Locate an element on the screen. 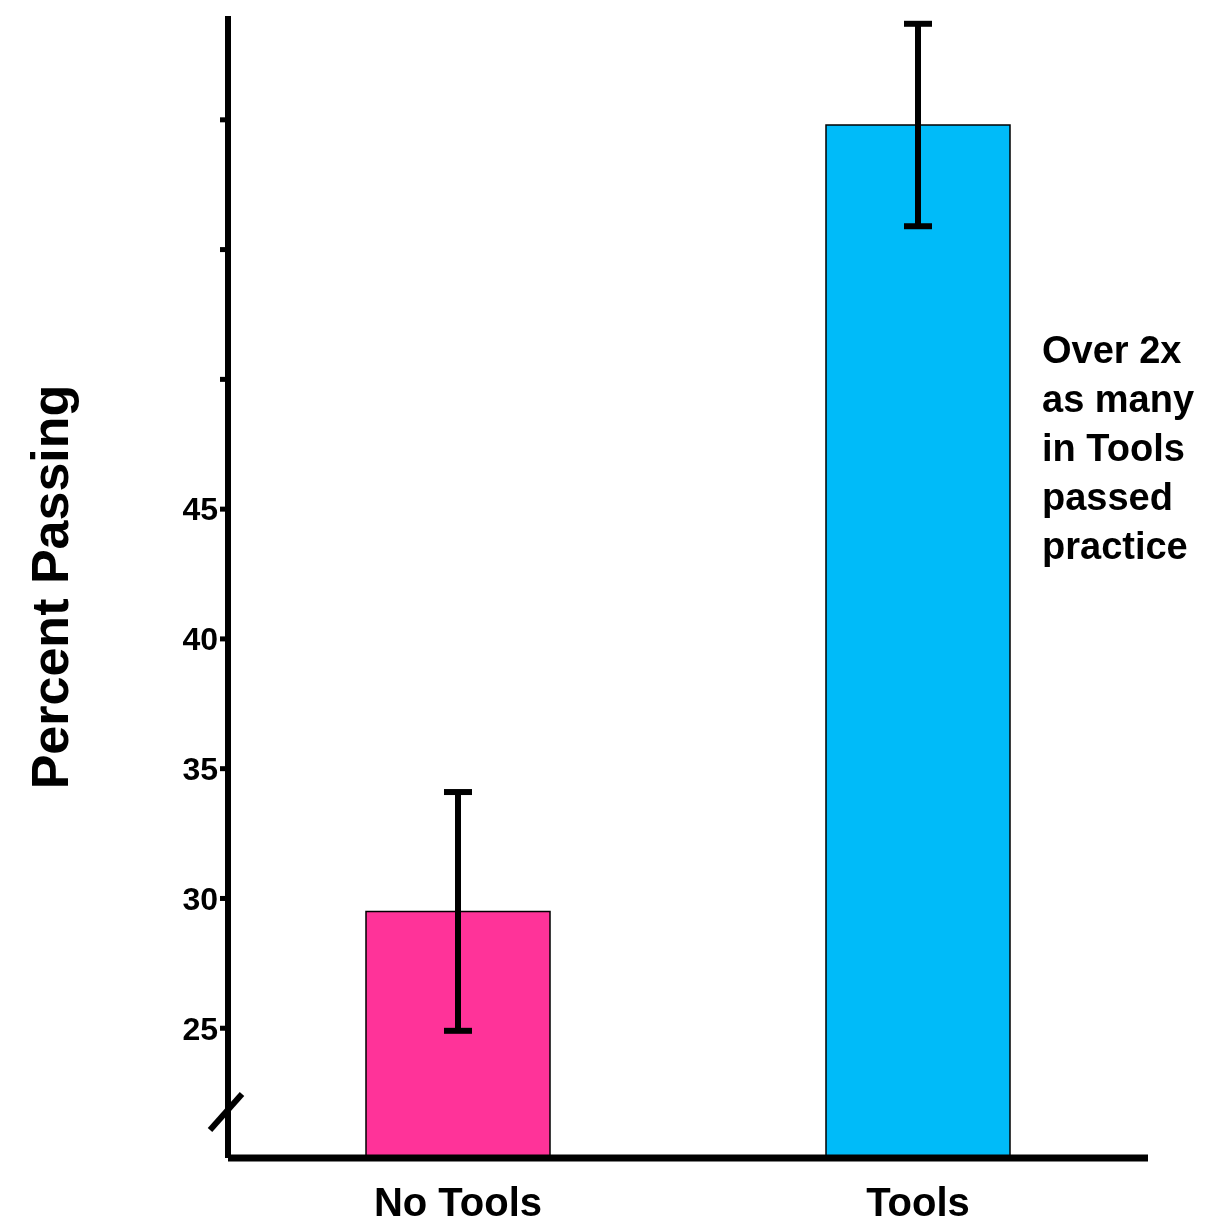  x-tick-label: Tools is located at coordinates (918, 1202).